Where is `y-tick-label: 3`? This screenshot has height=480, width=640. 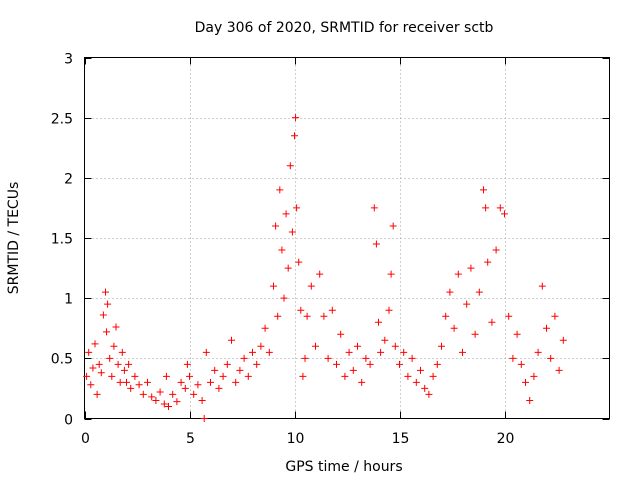
y-tick-label: 3 is located at coordinates (68, 60).